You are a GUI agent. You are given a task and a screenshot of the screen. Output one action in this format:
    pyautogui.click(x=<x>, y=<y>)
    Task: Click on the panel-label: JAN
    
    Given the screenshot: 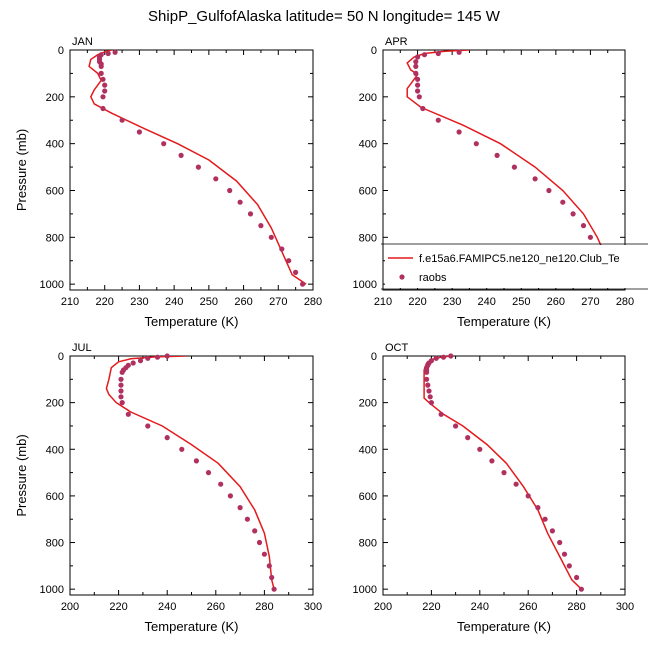 What is the action you would take?
    pyautogui.click(x=82, y=42)
    